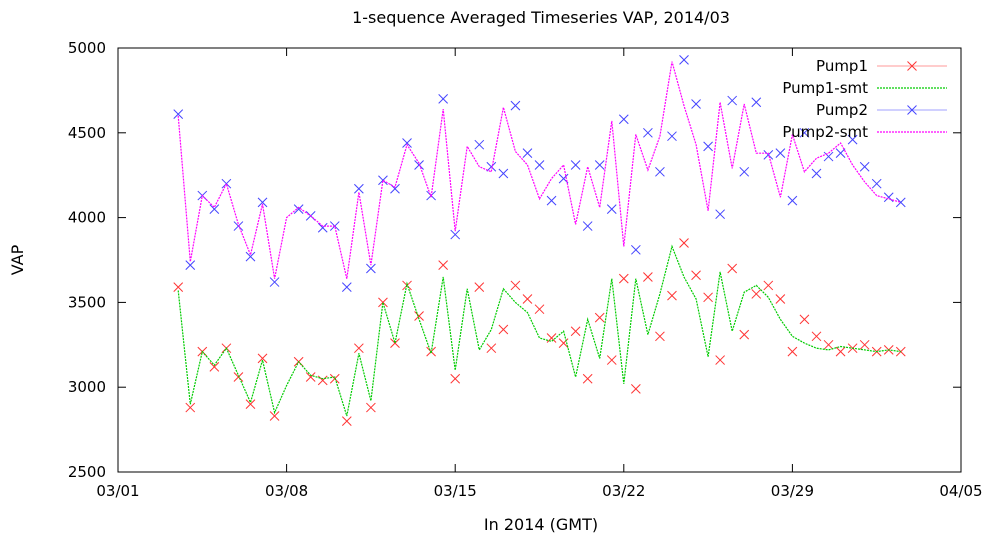 This screenshot has width=998, height=546. What do you see at coordinates (87, 387) in the screenshot?
I see `y-tick-label: 3000` at bounding box center [87, 387].